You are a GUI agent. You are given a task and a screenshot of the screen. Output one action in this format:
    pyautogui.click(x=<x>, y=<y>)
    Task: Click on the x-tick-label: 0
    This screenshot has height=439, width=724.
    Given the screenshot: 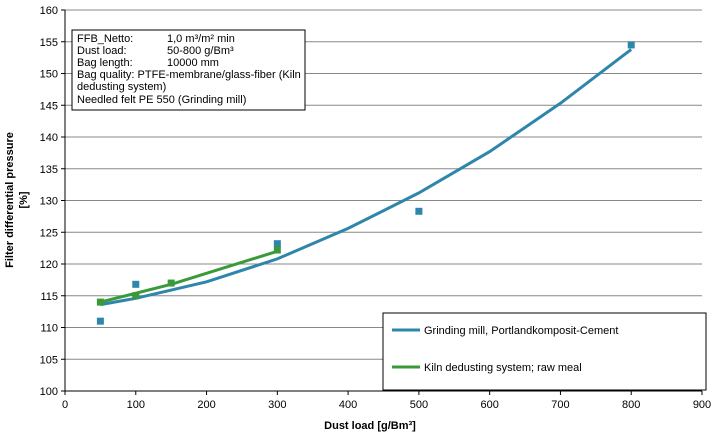 What is the action you would take?
    pyautogui.click(x=65, y=405)
    